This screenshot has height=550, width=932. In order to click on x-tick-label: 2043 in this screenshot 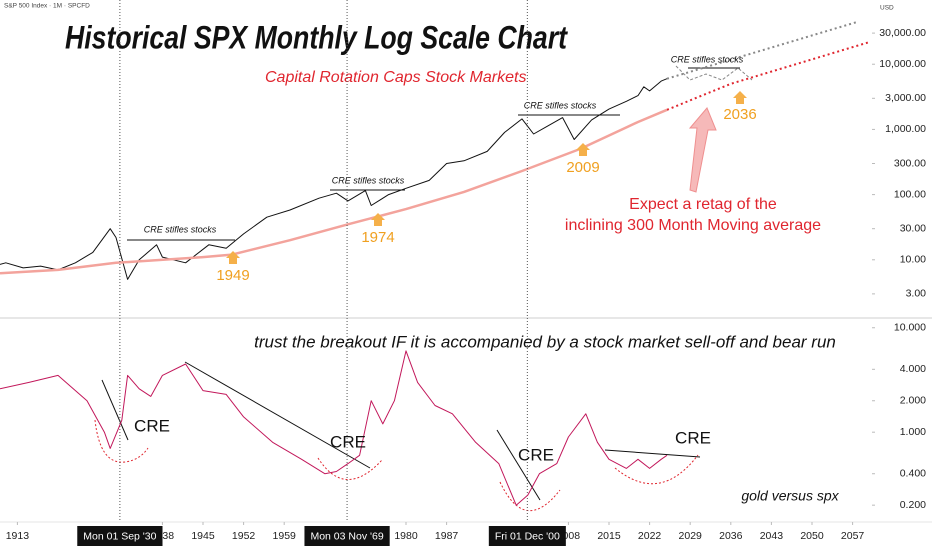, I will do `click(772, 536)`.